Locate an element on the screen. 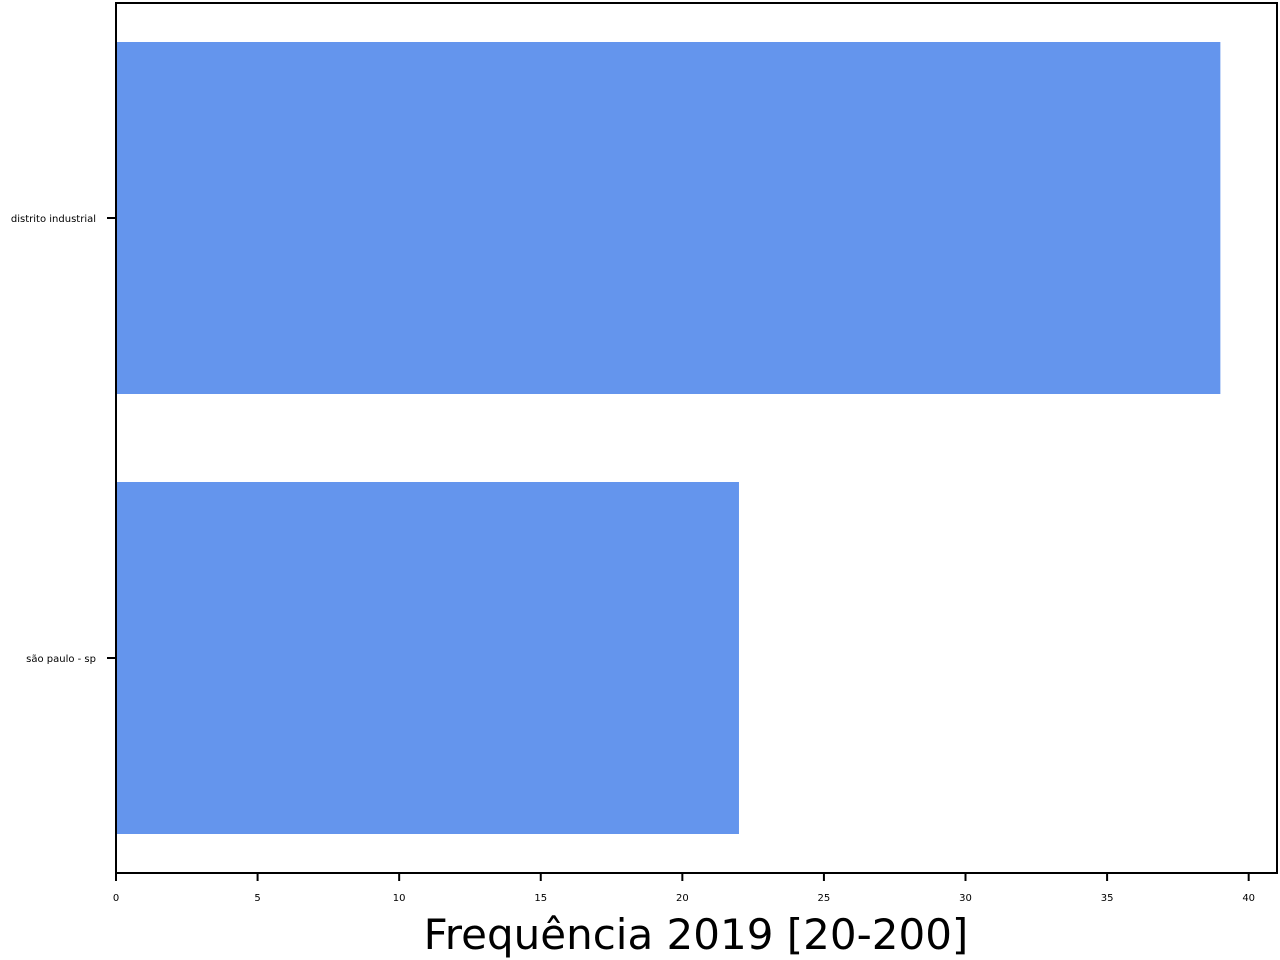  x-tick-label: 25 is located at coordinates (824, 898).